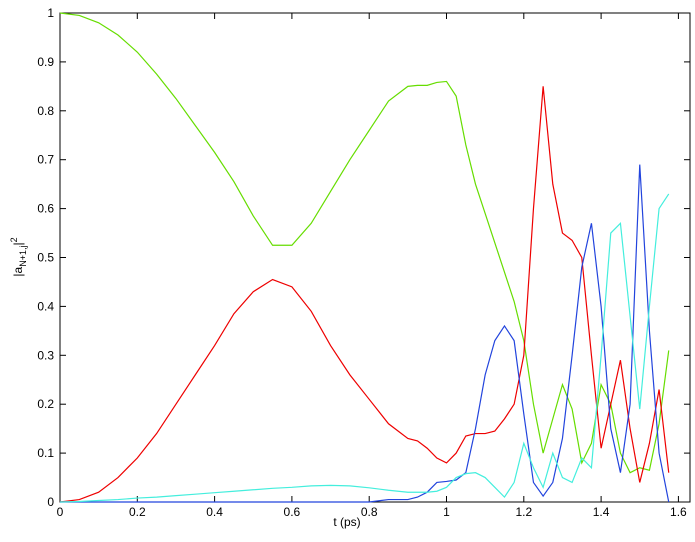 The width and height of the screenshot is (695, 542). I want to click on y-label-part: |a, so click(18, 271).